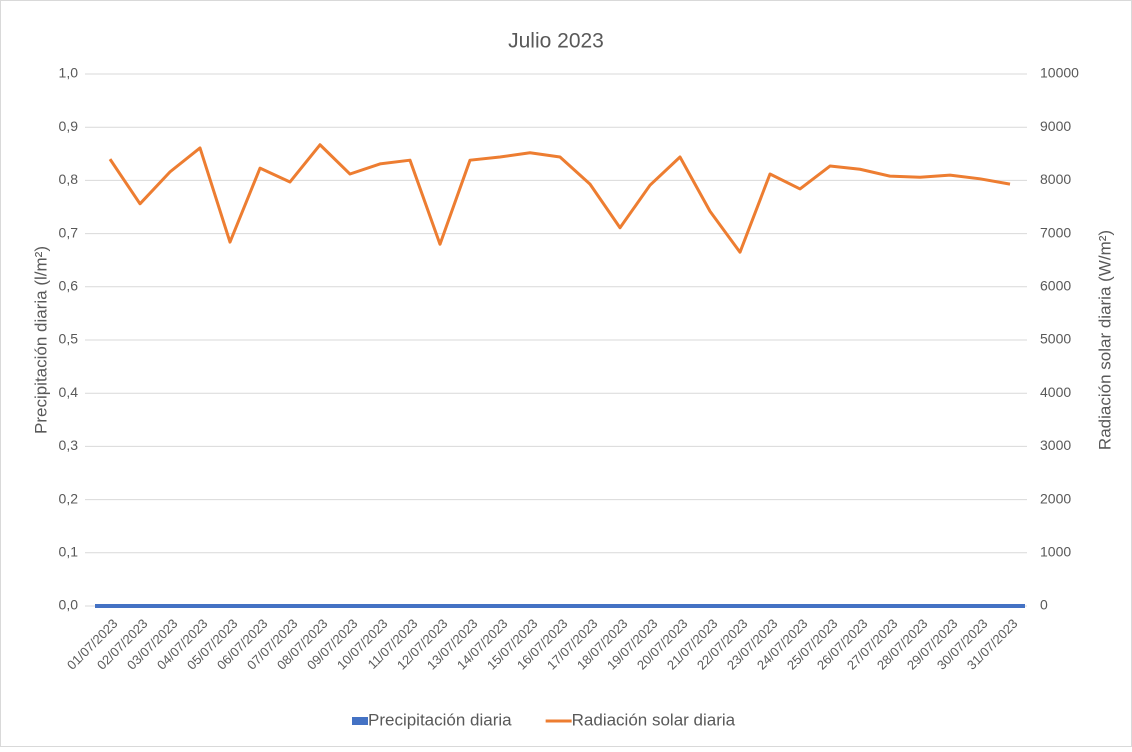 This screenshot has height=752, width=1132. What do you see at coordinates (69, 498) in the screenshot?
I see `y-tick-label: 0,2` at bounding box center [69, 498].